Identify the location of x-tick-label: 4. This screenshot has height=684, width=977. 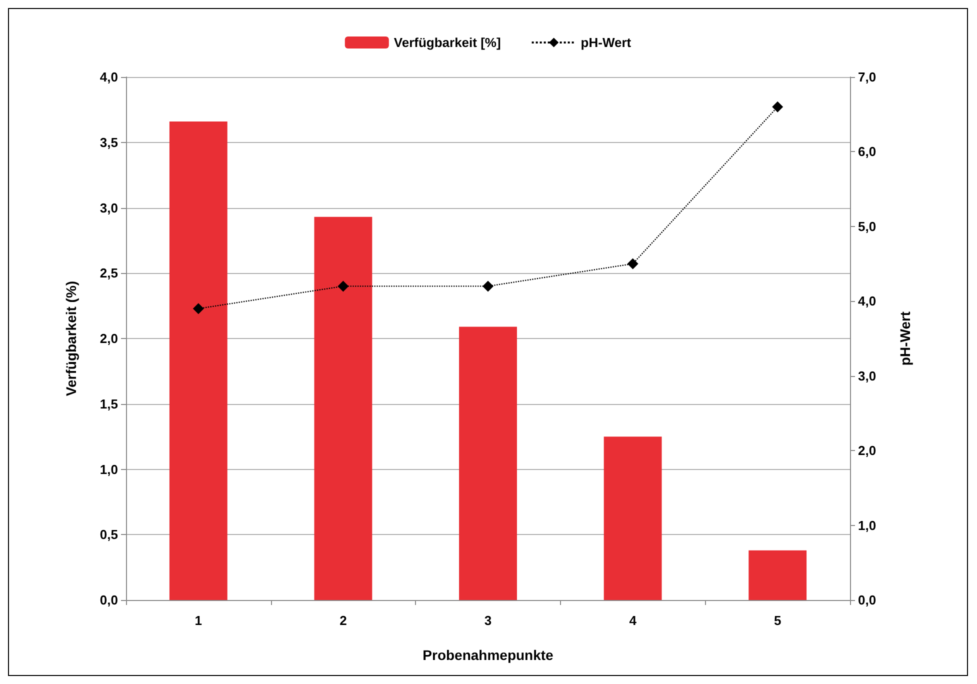
(633, 620).